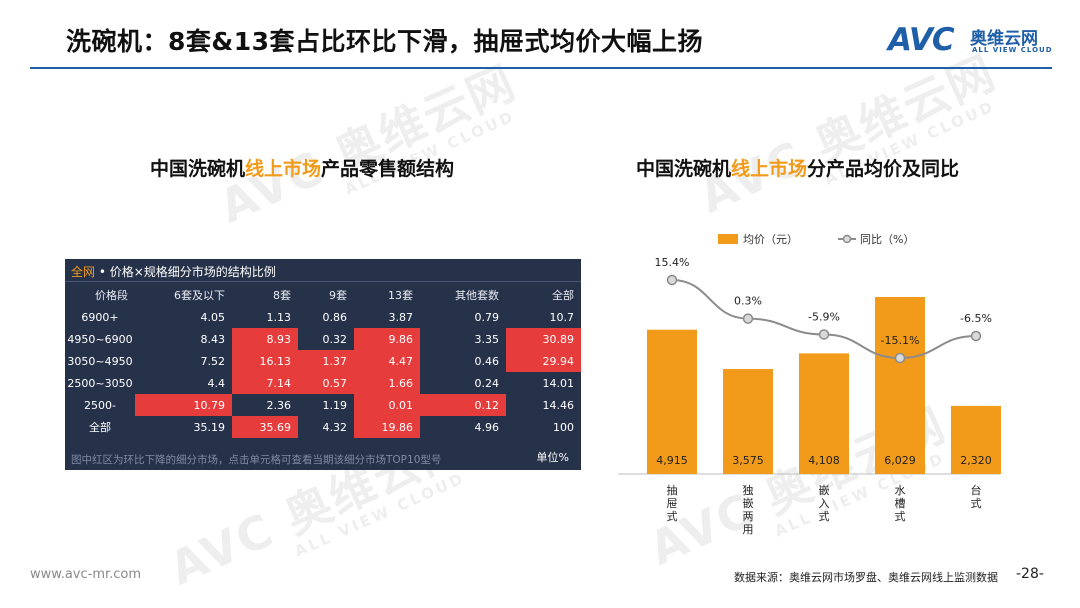  I want to click on table-cell: 14.01, so click(558, 383).